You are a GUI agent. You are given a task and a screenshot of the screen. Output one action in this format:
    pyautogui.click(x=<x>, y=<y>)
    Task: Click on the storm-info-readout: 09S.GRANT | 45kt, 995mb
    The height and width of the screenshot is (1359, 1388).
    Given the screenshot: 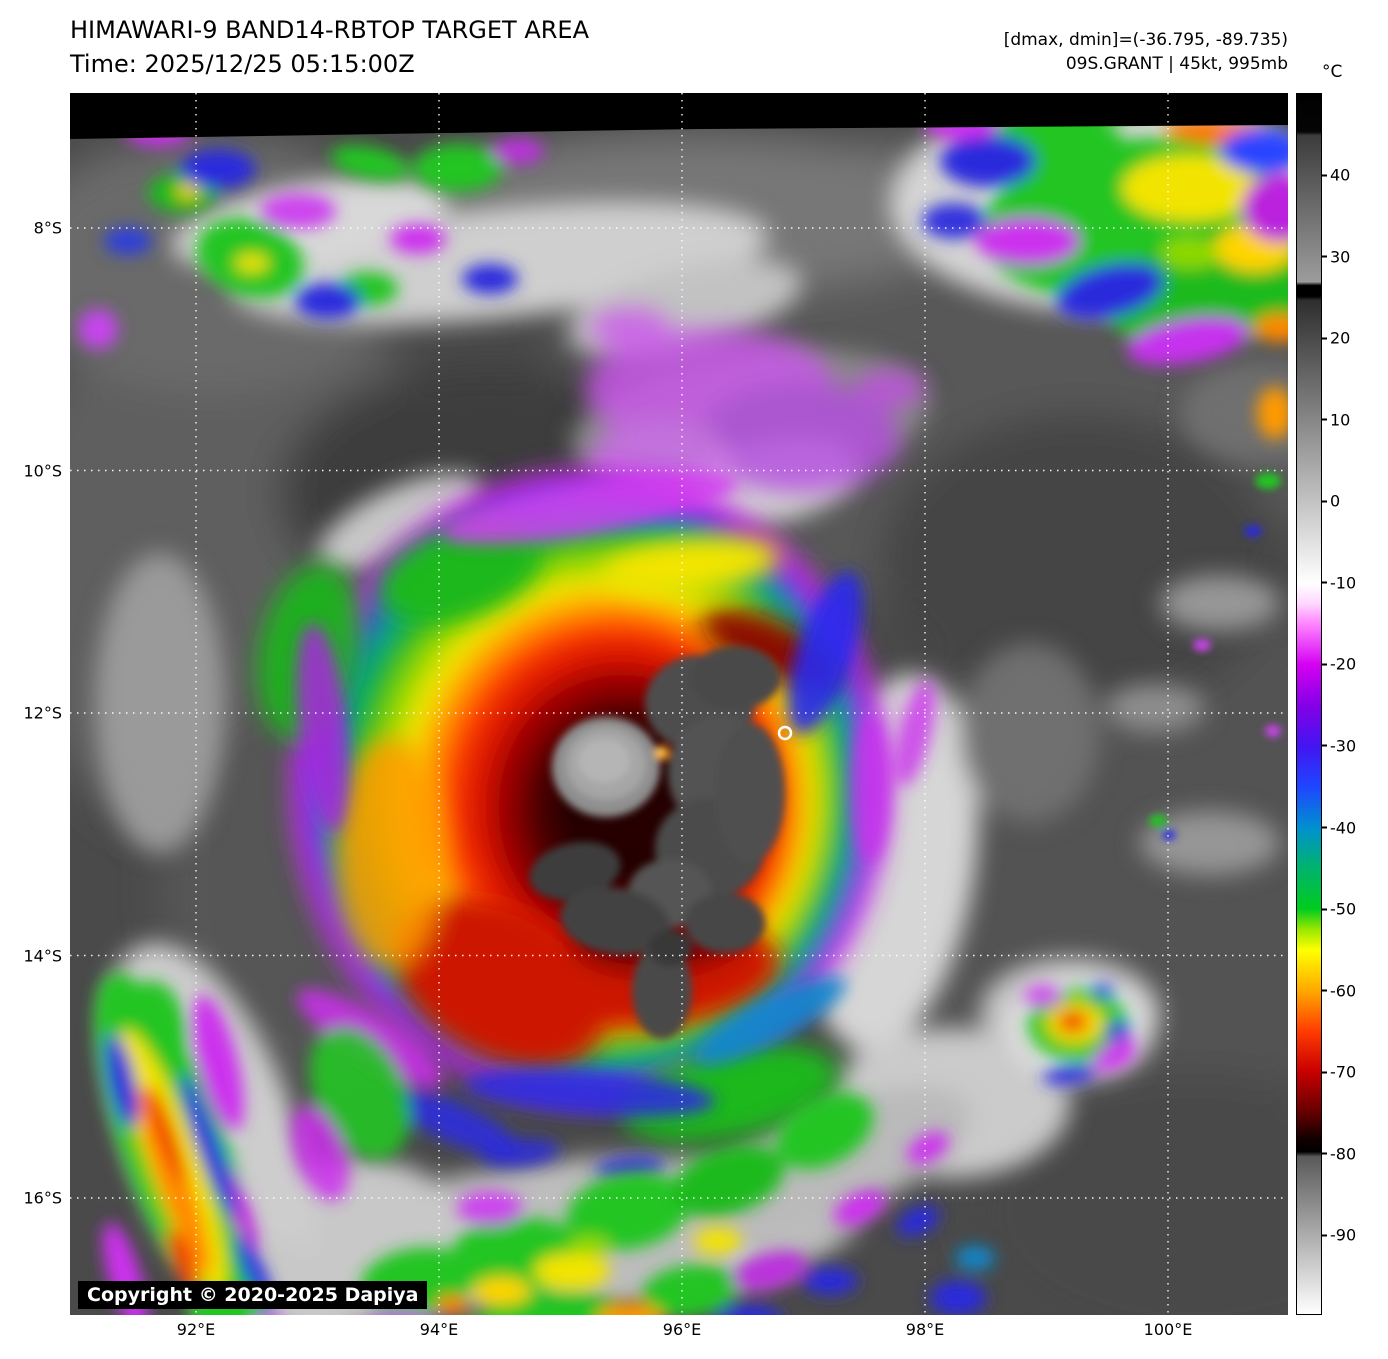 What is the action you would take?
    pyautogui.click(x=1176, y=64)
    